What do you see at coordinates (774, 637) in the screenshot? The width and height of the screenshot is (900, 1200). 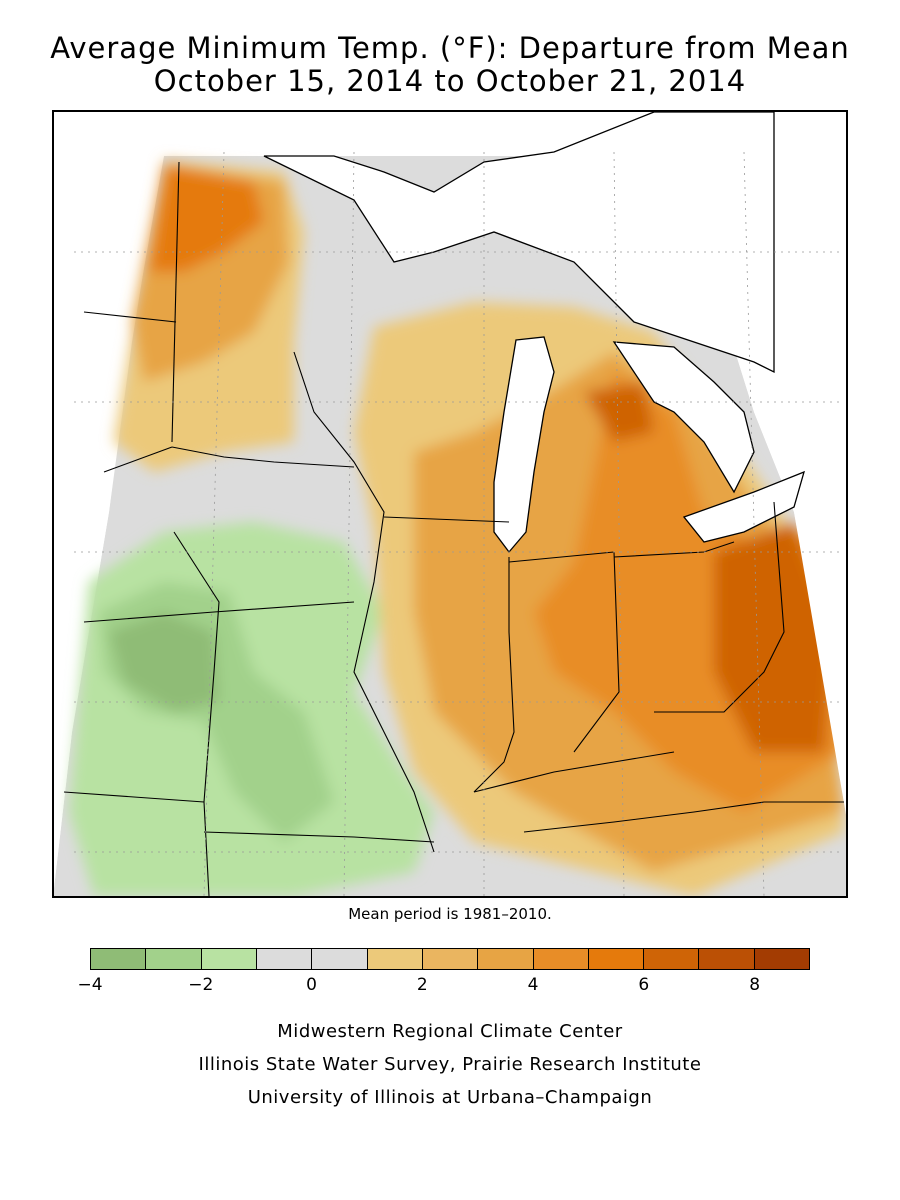 I see `warm-anomaly-ohio` at bounding box center [774, 637].